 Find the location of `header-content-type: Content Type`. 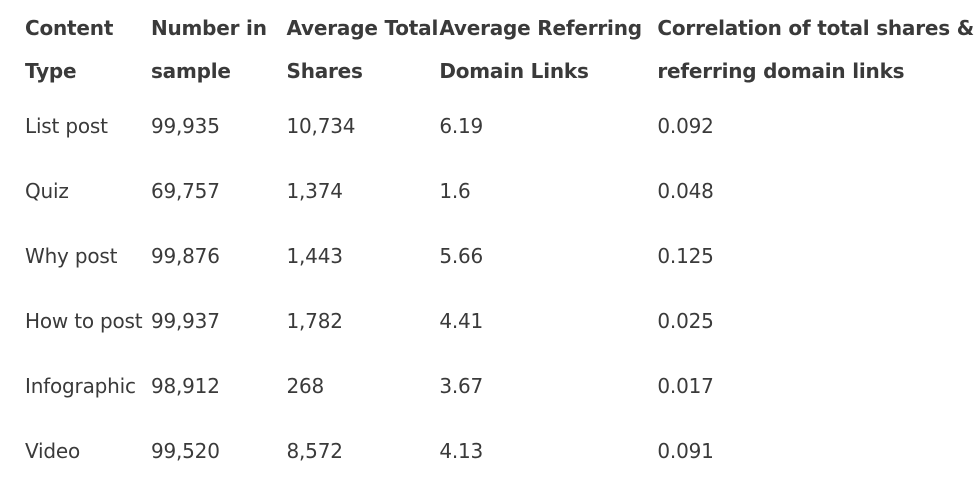

header-content-type: Content Type is located at coordinates (88, 50).